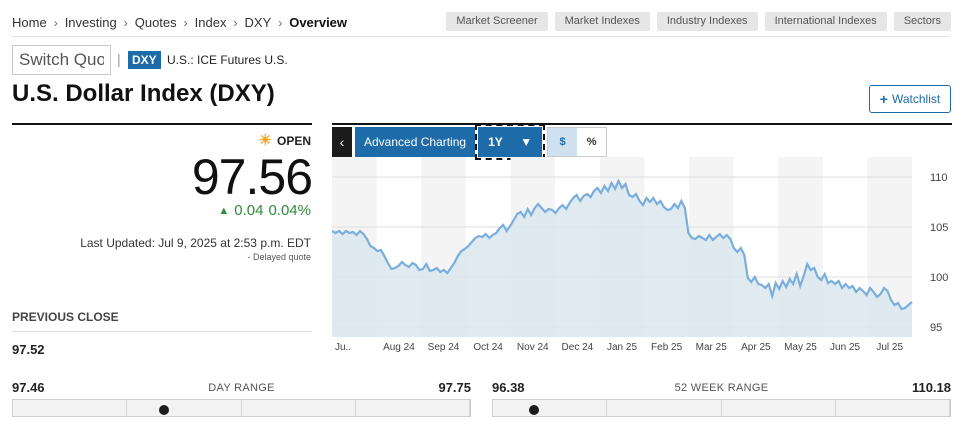 The width and height of the screenshot is (963, 444). Describe the element at coordinates (343, 347) in the screenshot. I see `x-tick-label: Ju..` at that location.